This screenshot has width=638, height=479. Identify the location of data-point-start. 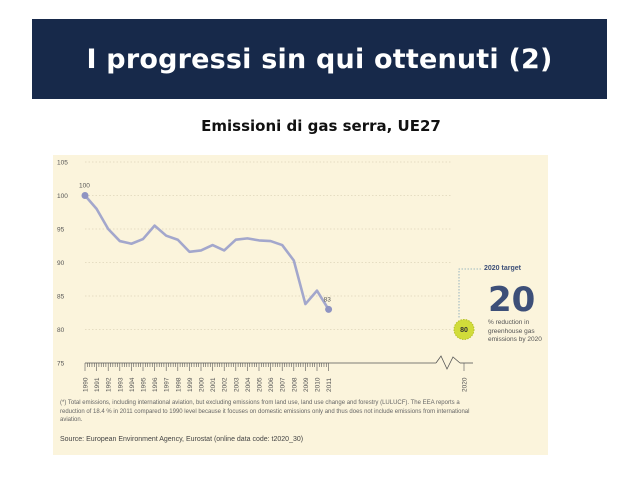
(85, 195).